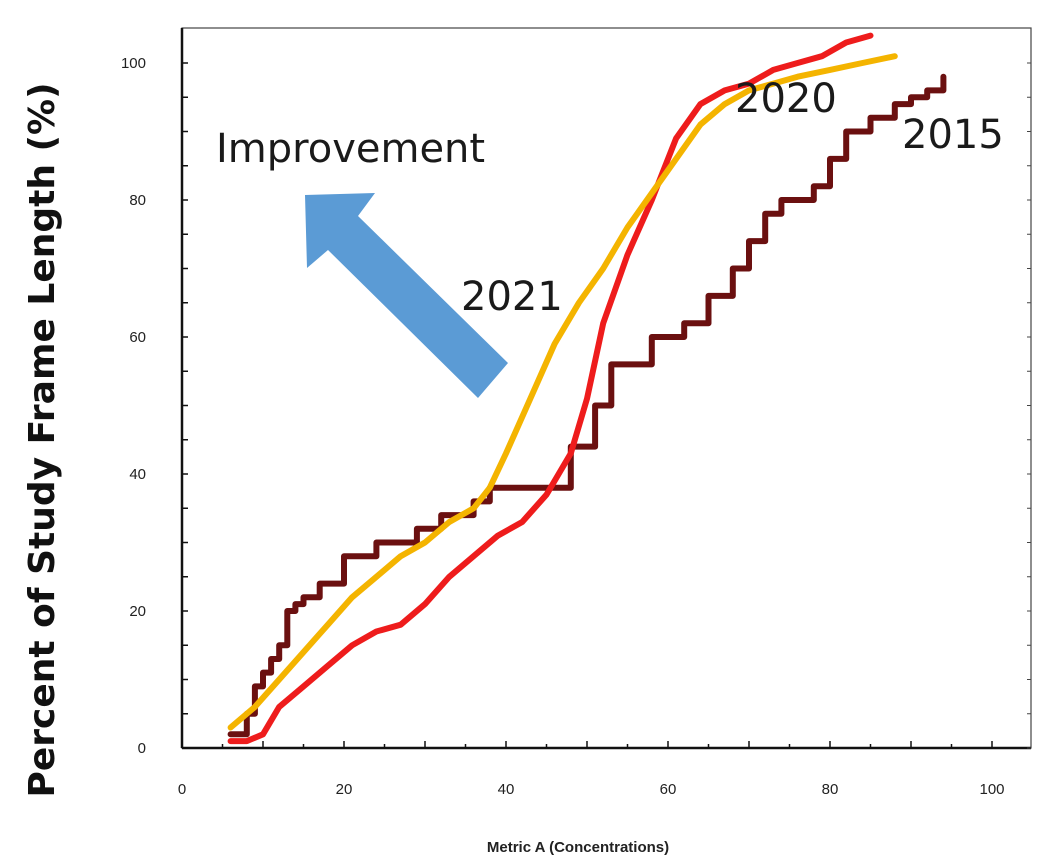  Describe the element at coordinates (137, 474) in the screenshot. I see `y-tick-label: 40` at that location.